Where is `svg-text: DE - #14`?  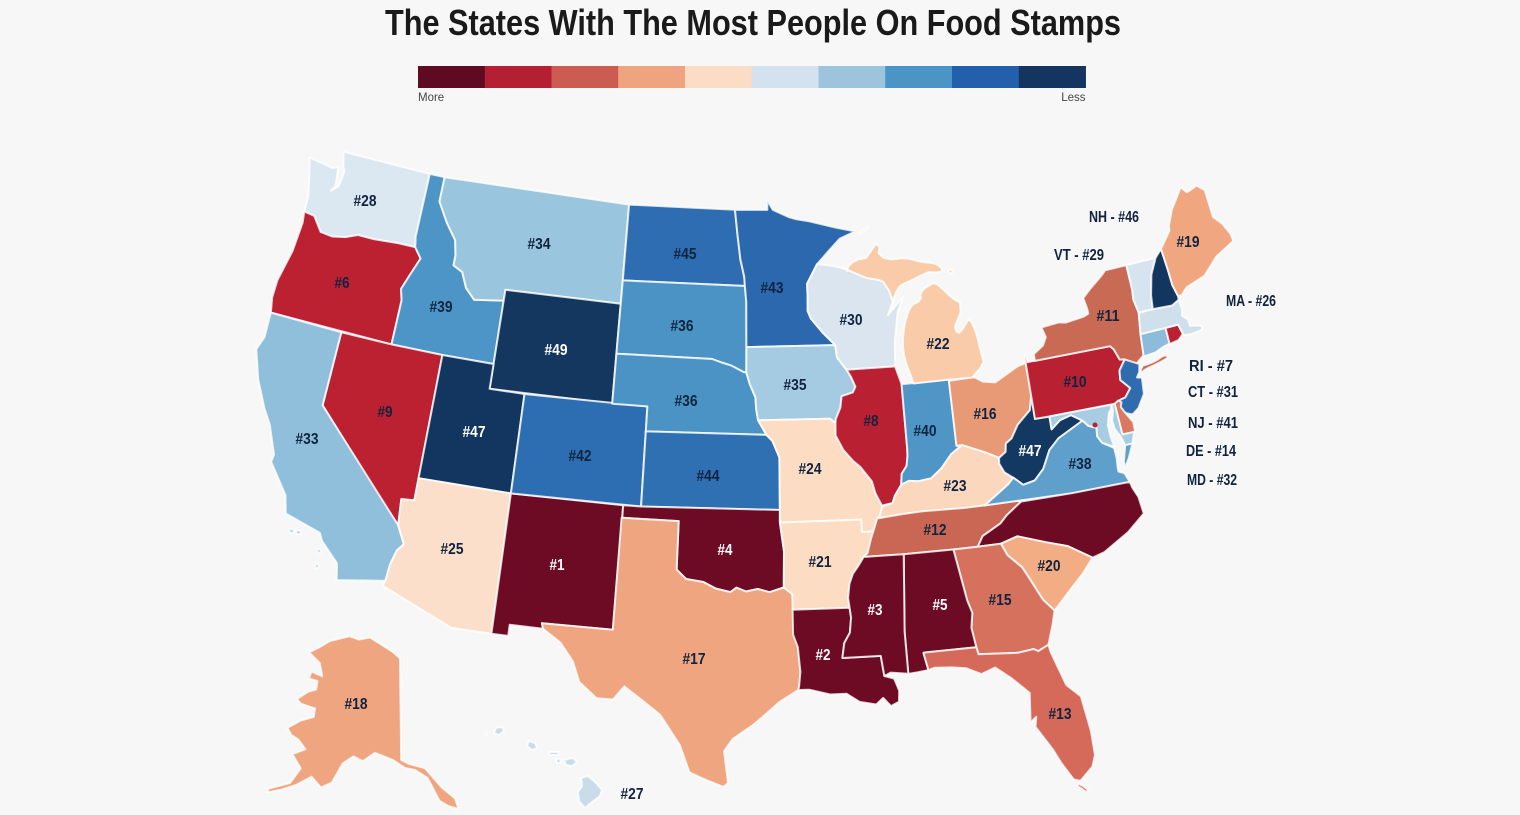 svg-text: DE - #14 is located at coordinates (1211, 451).